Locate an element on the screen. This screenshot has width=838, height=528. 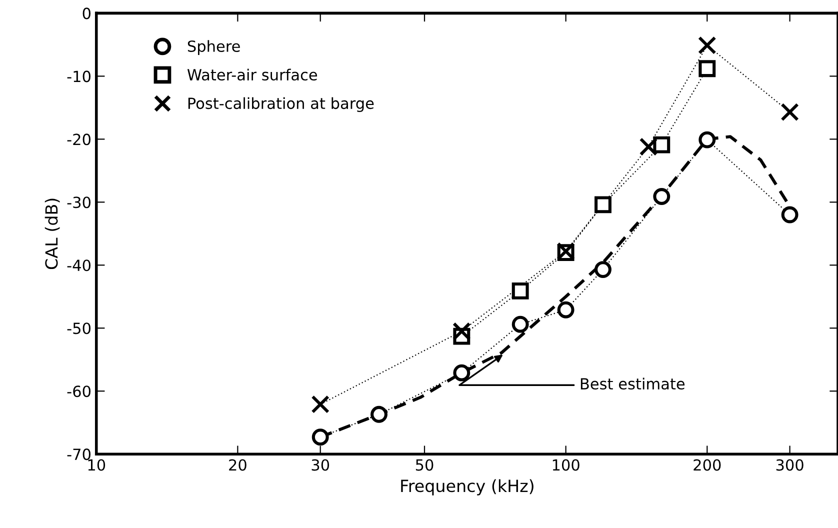
annotation: Best estimate is located at coordinates (632, 384).